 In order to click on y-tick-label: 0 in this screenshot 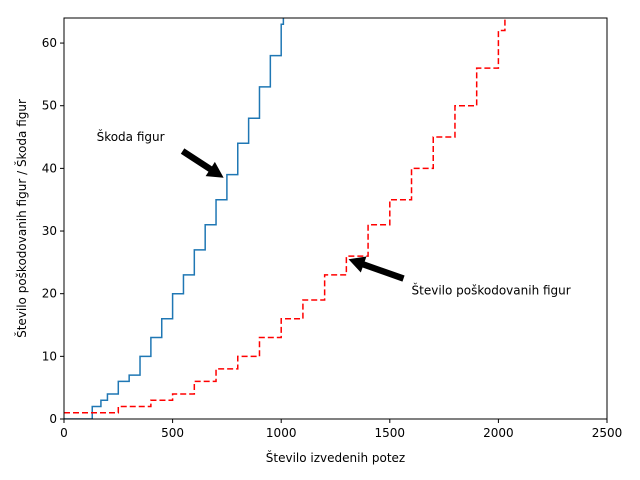, I will do `click(53, 419)`.